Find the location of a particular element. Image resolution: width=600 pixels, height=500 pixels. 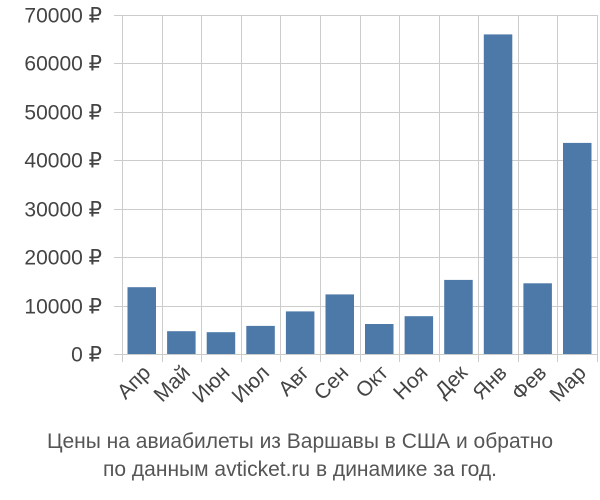

x-tick-label: Сен is located at coordinates (331, 382).